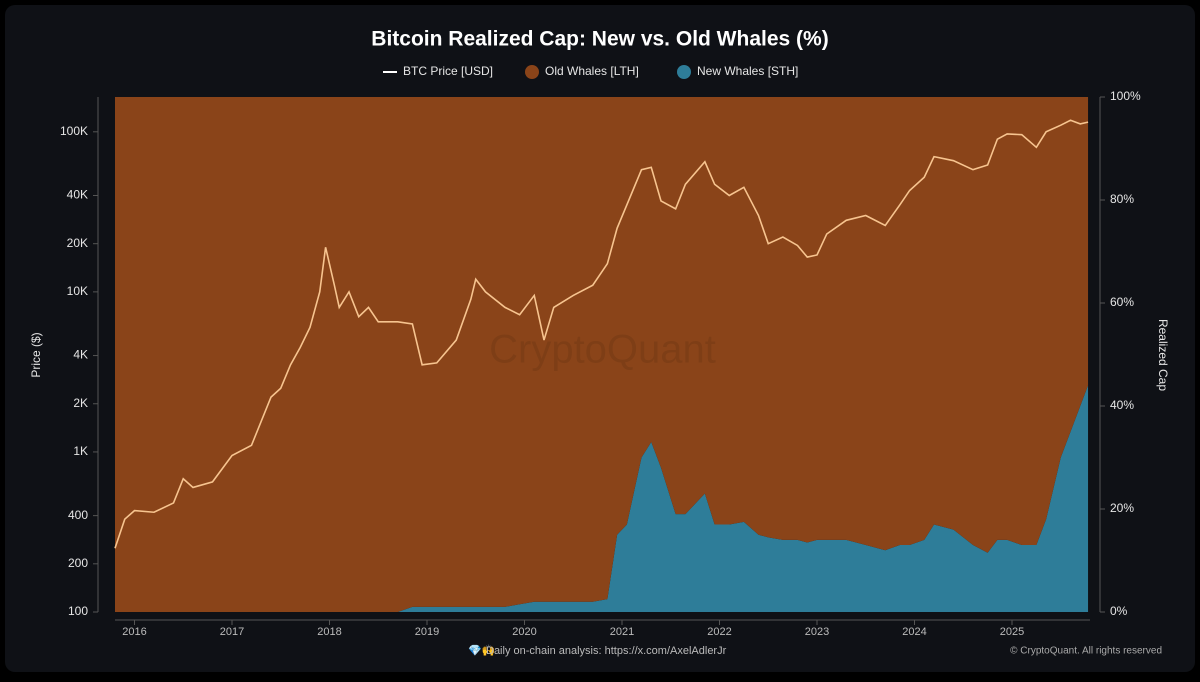  Describe the element at coordinates (1122, 508) in the screenshot. I see `y2-tick-label: 20%` at that location.